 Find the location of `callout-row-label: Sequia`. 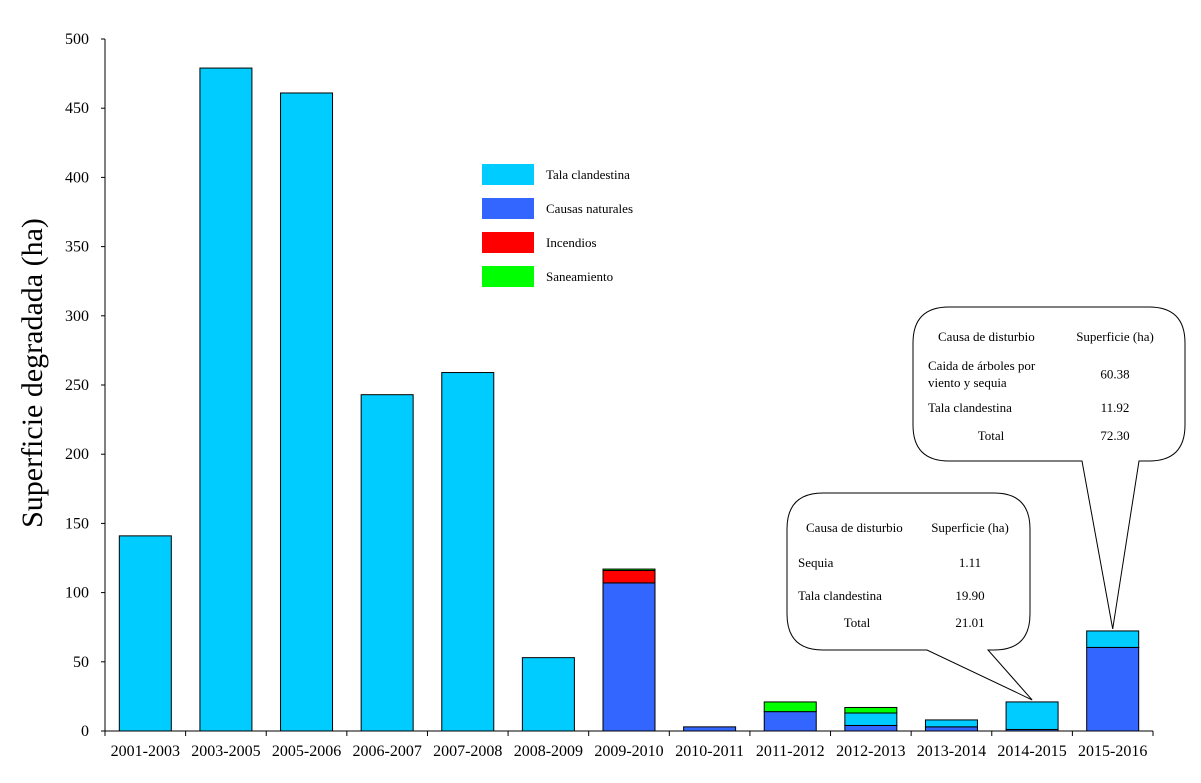

callout-row-label: Sequia is located at coordinates (816, 562).